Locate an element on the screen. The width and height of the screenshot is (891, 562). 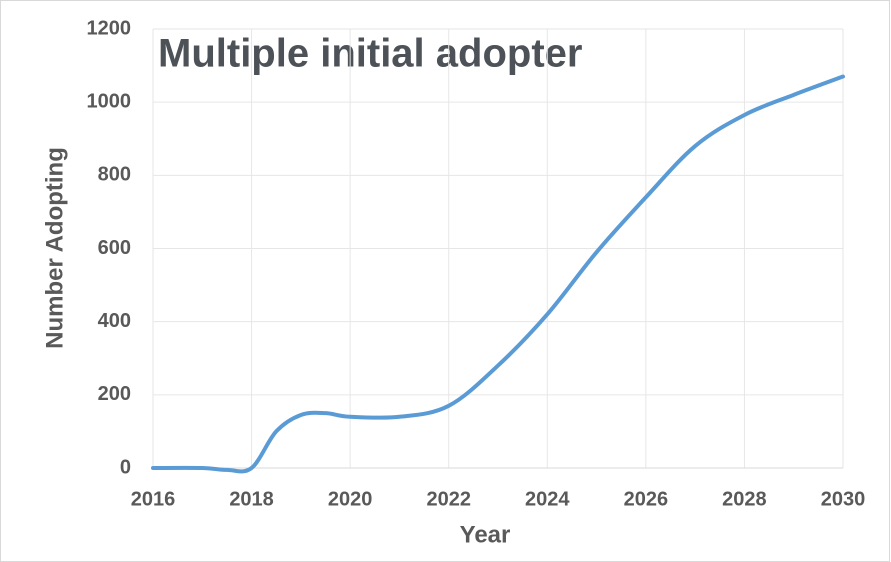
x-tick-label: 2024 is located at coordinates (547, 499).